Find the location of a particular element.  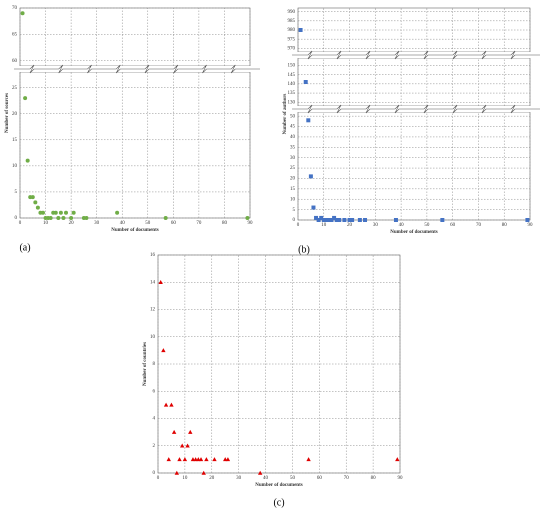

y-tick-label: 130 is located at coordinates (292, 102).